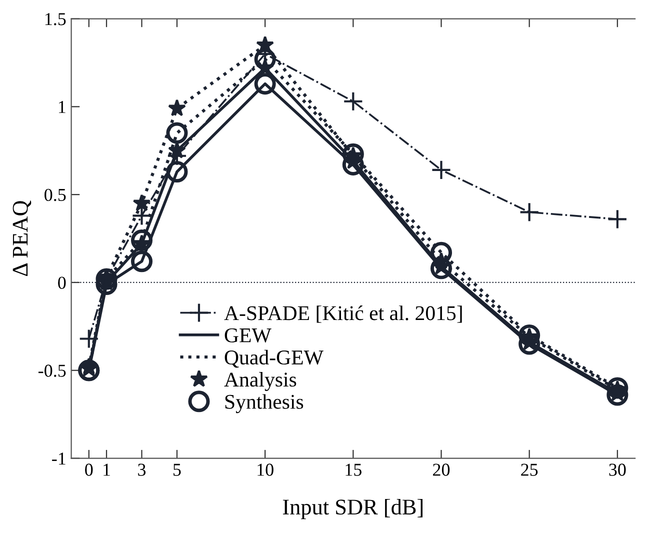  Describe the element at coordinates (248, 335) in the screenshot. I see `legend-label: GEW` at that location.